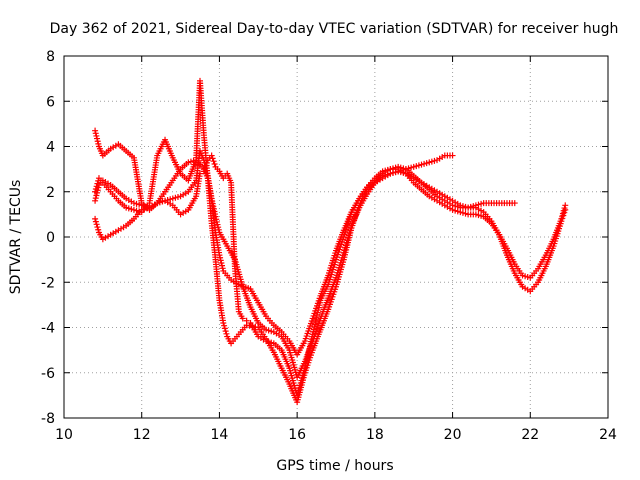 The image size is (640, 480). What do you see at coordinates (297, 435) in the screenshot?
I see `x-tick-label: 16` at bounding box center [297, 435].